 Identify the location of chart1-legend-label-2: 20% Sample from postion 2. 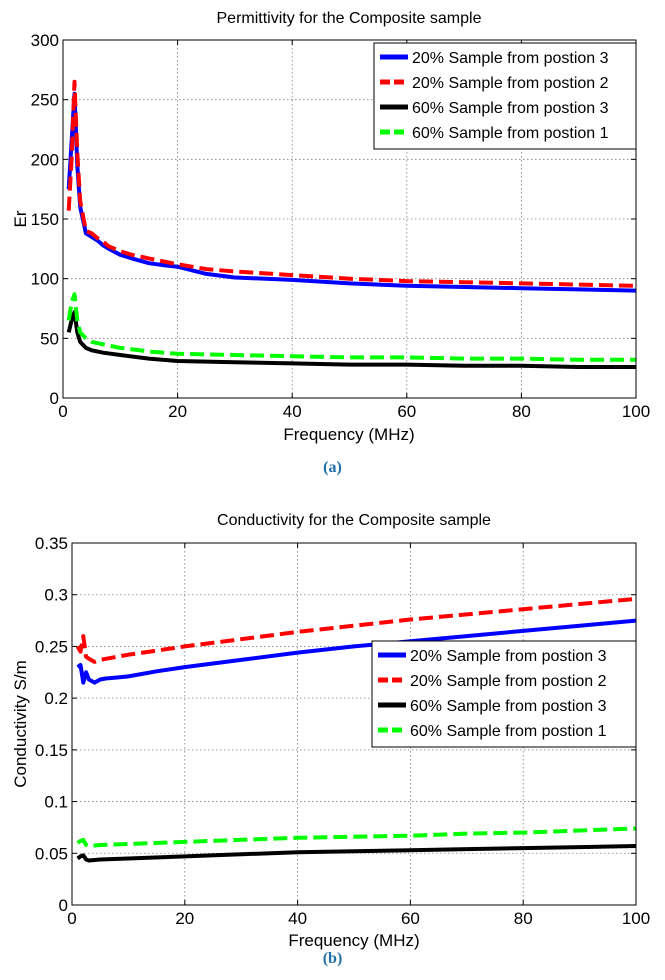
(510, 83).